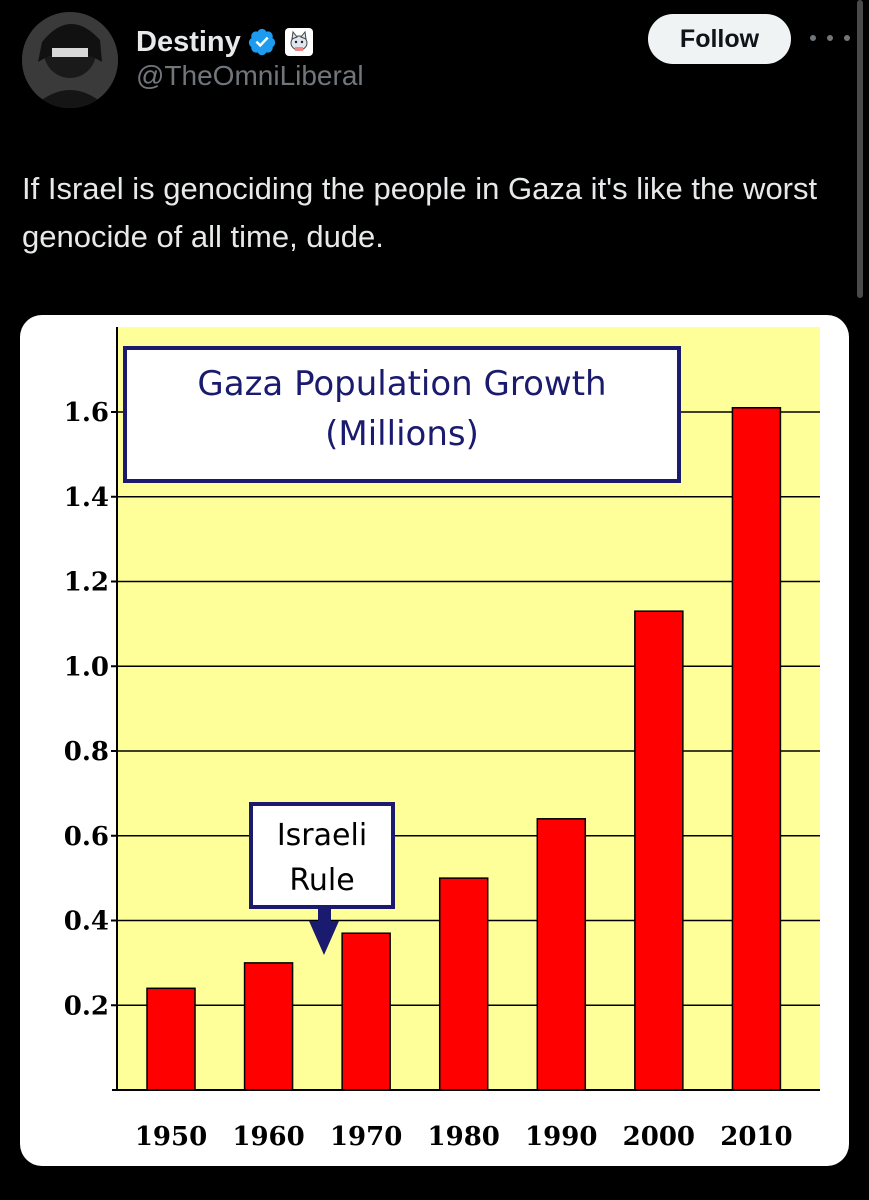  I want to click on bar-1990, so click(561, 954).